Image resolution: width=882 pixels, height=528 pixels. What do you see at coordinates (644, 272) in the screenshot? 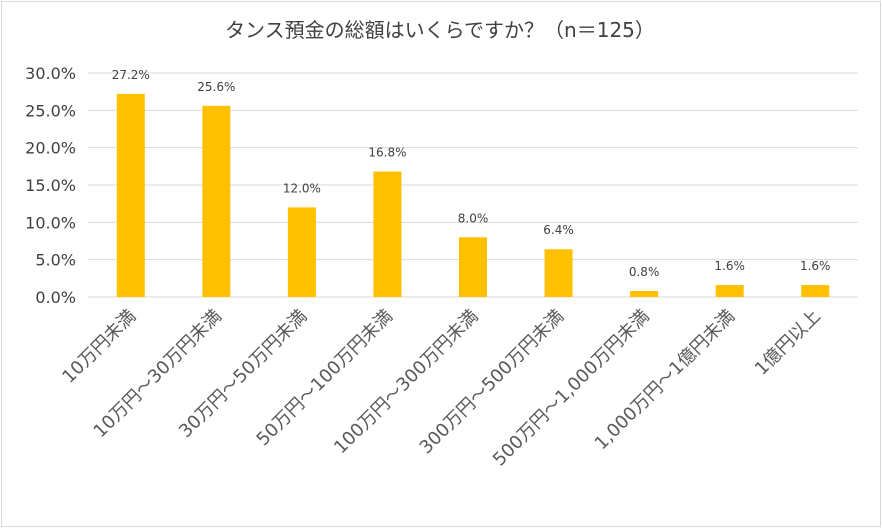
I see `data-label: 0.8%` at bounding box center [644, 272].